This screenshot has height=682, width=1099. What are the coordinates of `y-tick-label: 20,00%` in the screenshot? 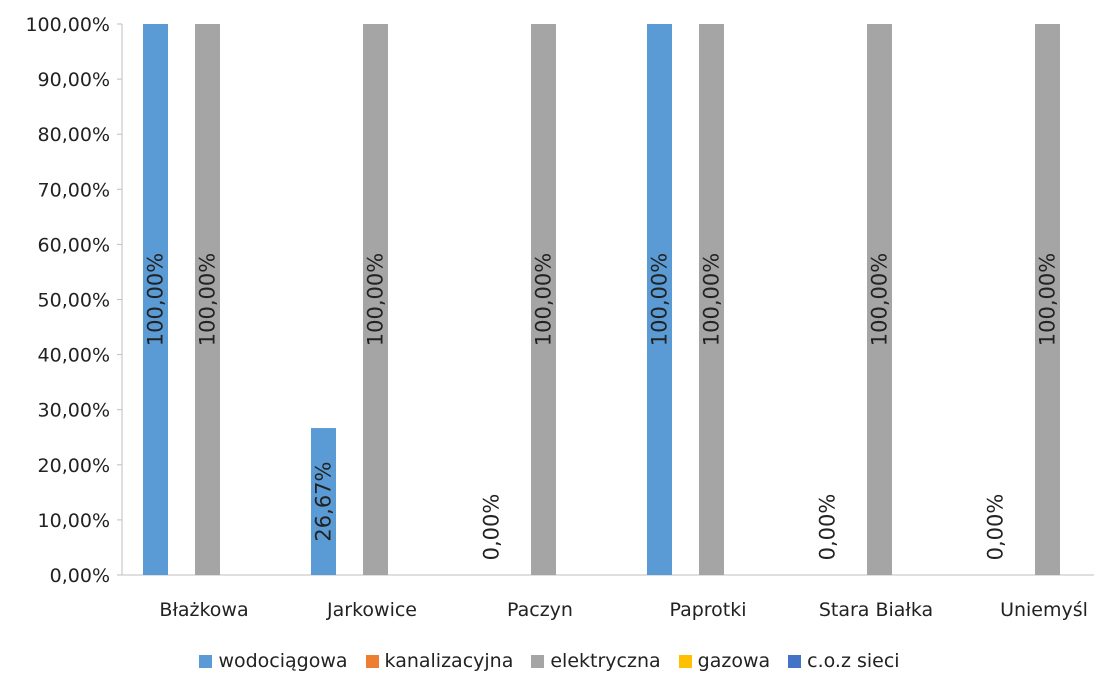 It's located at (74, 466).